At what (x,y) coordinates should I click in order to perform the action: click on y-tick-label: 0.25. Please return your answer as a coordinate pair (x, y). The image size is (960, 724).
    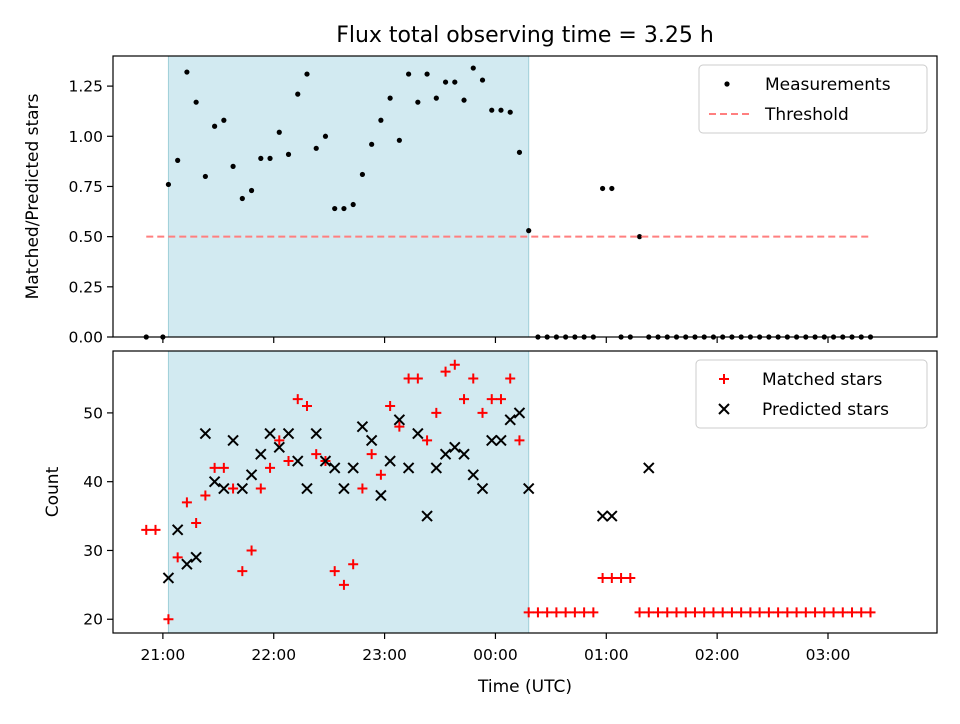
    Looking at the image, I should click on (85, 287).